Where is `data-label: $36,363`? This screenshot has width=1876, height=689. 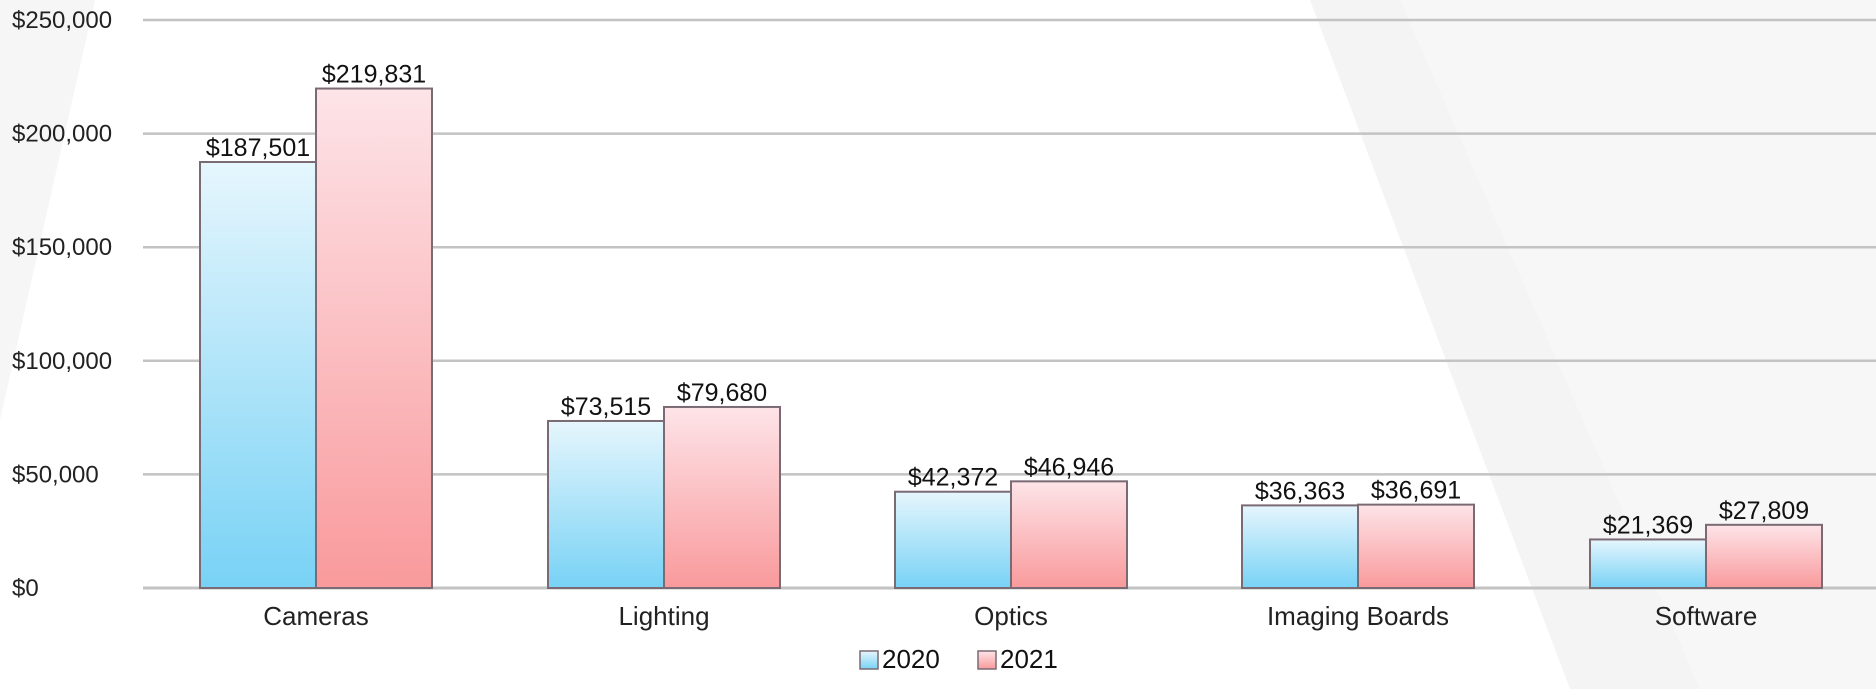 data-label: $36,363 is located at coordinates (1300, 491).